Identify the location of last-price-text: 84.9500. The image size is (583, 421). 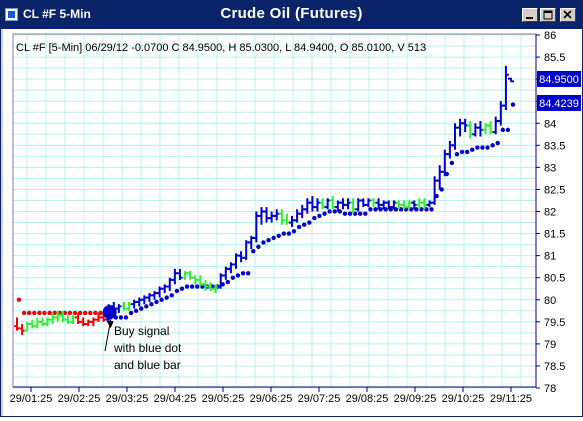
(559, 80).